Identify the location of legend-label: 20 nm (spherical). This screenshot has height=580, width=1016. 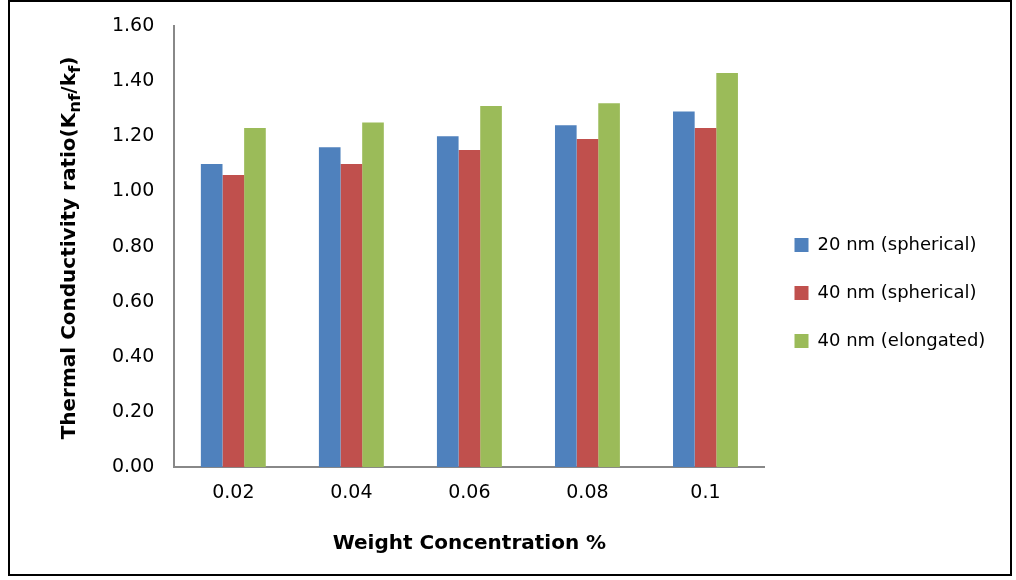
(897, 243).